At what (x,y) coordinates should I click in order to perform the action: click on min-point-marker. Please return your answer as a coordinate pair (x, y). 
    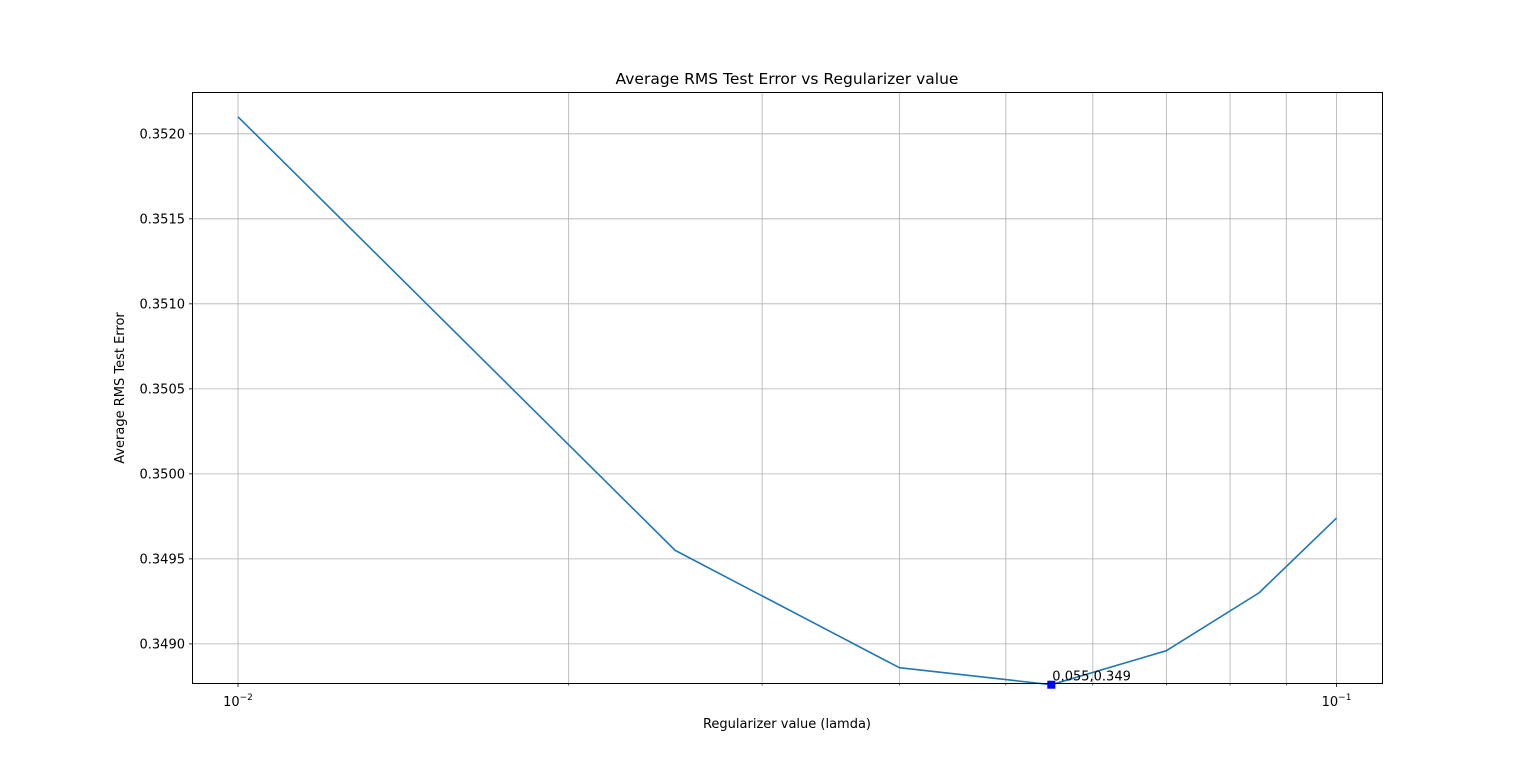
    Looking at the image, I should click on (1051, 684).